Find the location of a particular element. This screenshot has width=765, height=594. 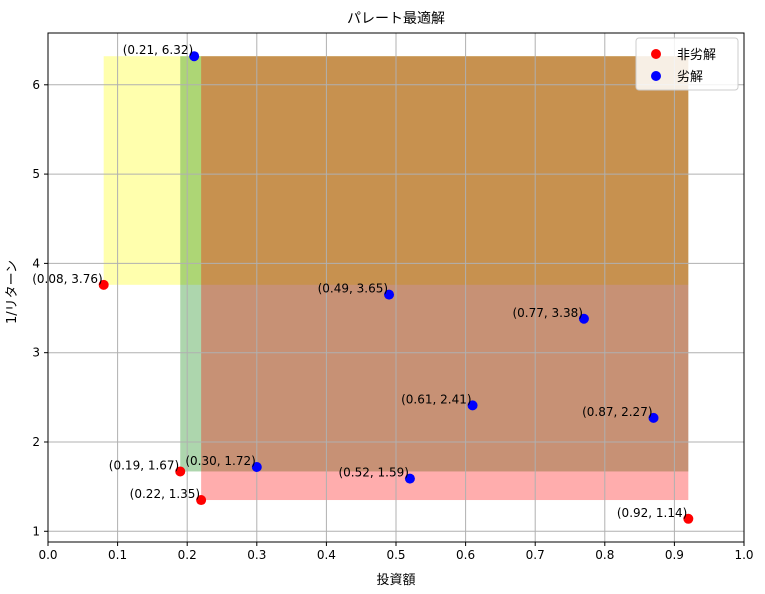

x-tick-label: 0.1 is located at coordinates (117, 555).